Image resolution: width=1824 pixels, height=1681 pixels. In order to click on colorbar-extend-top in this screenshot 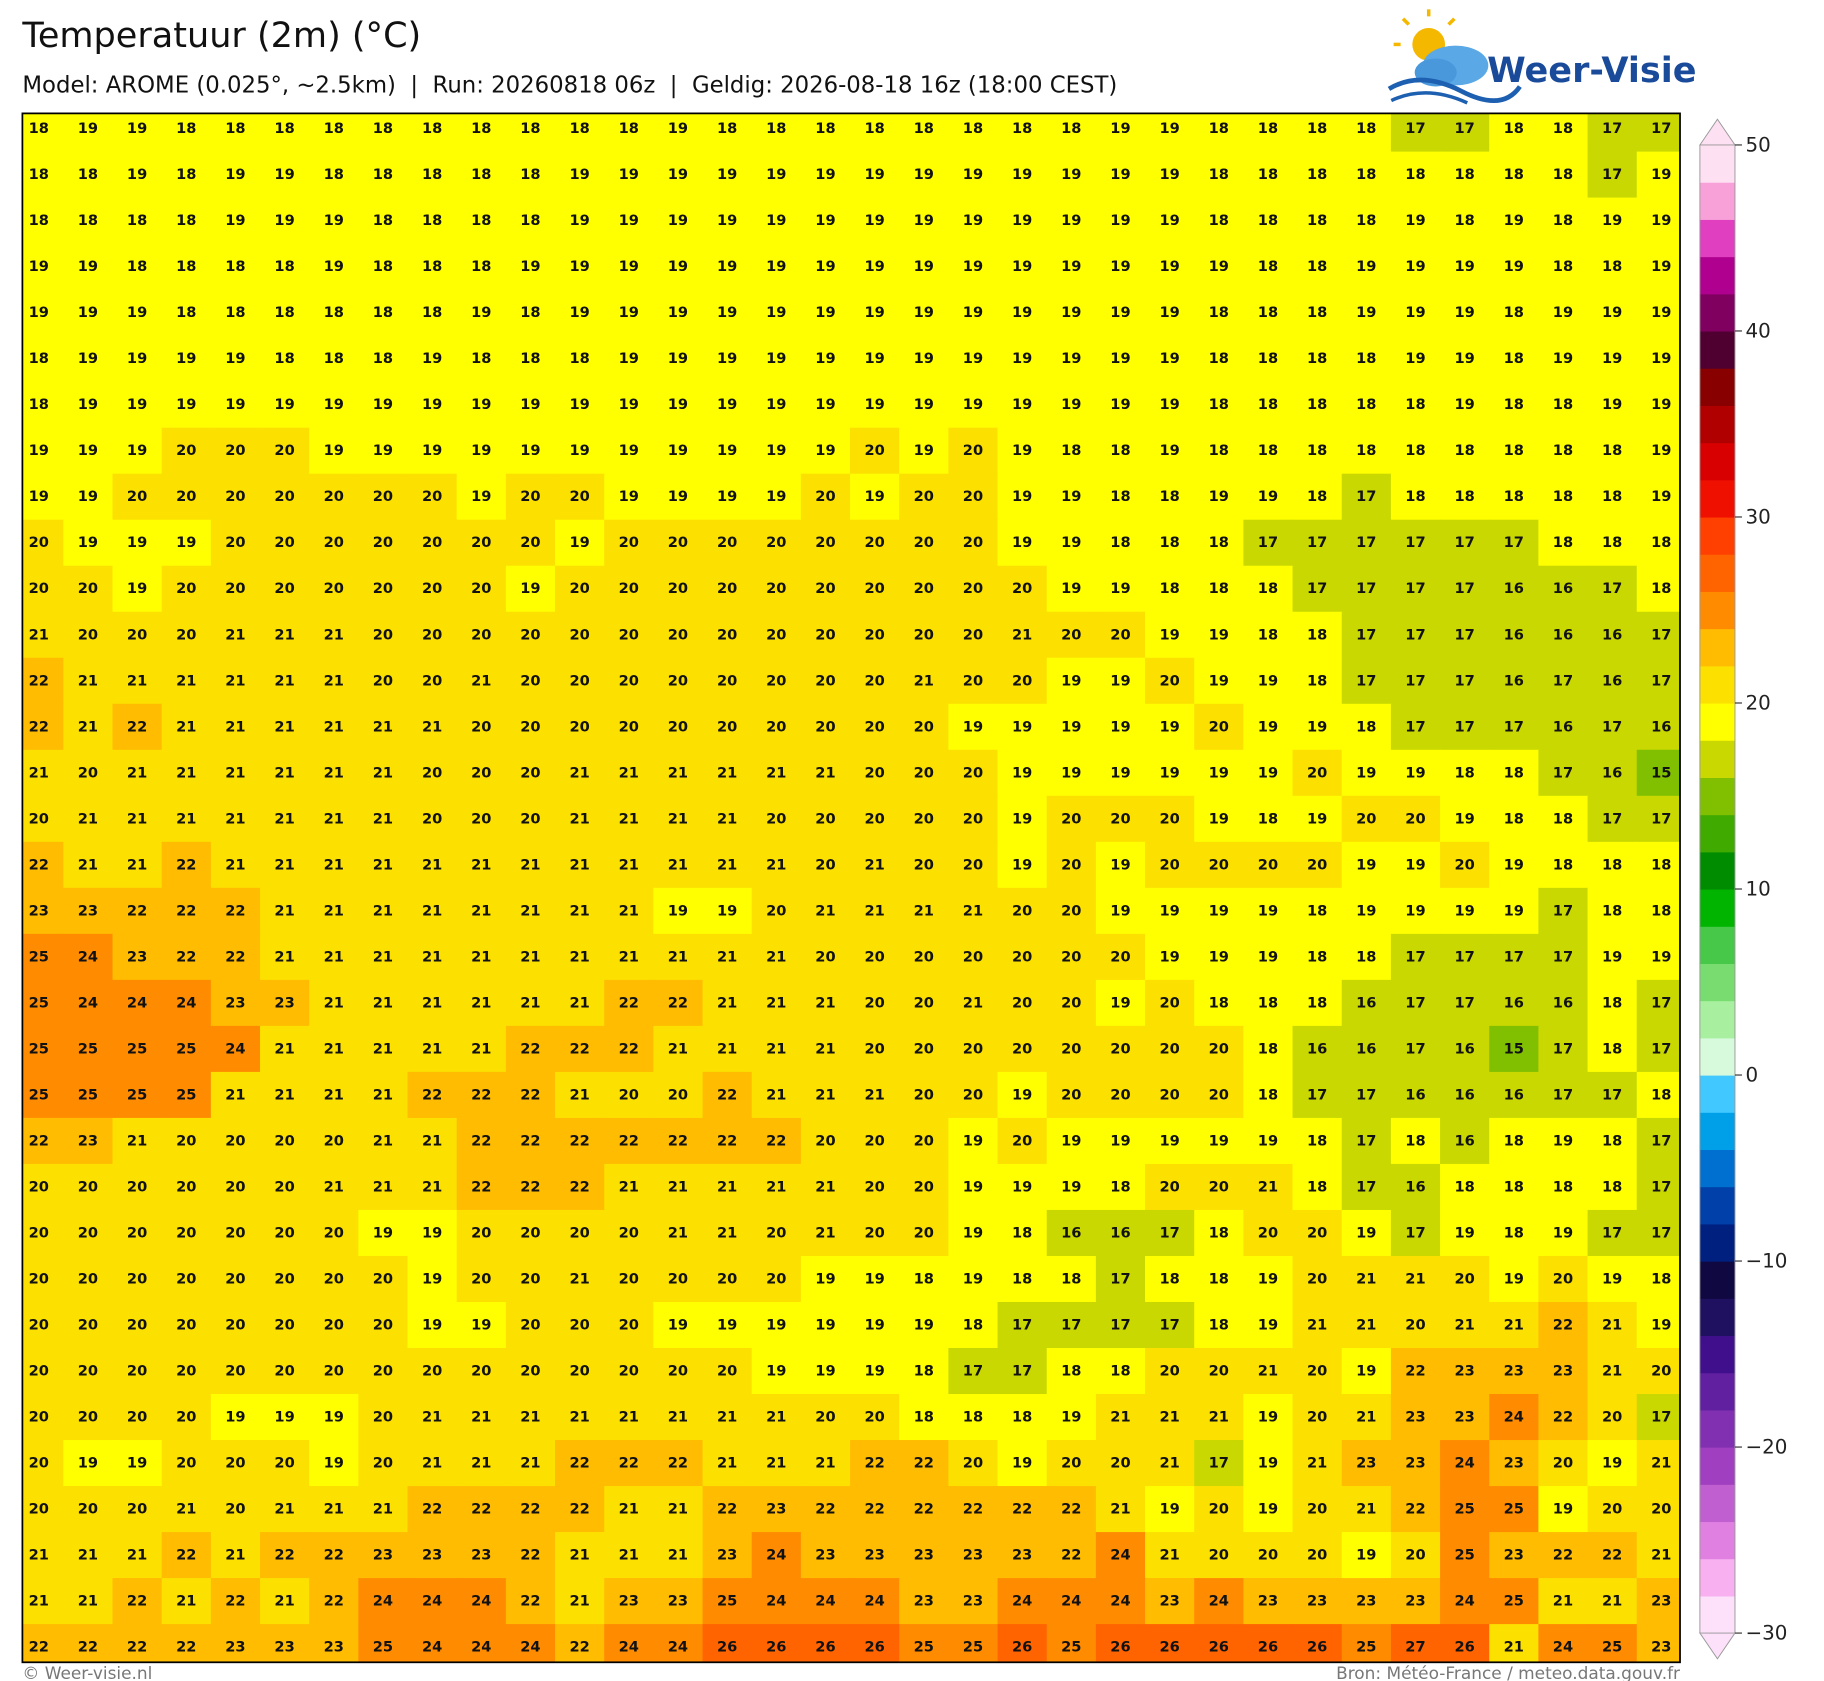, I will do `click(1717, 132)`.